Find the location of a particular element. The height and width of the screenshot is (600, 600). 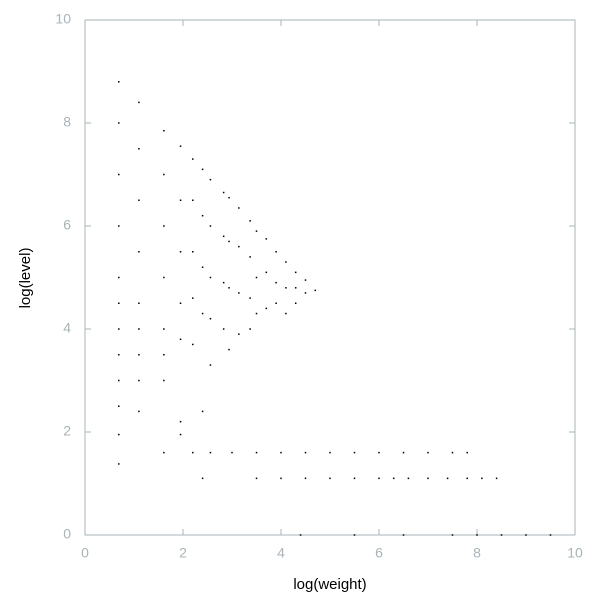

x-tick-label: 0 is located at coordinates (85, 553).